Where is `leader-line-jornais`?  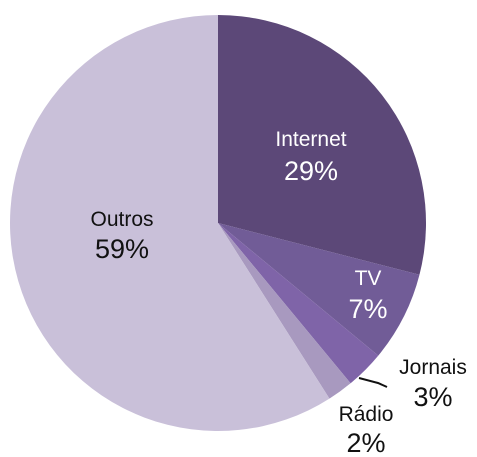 leader-line-jornais is located at coordinates (373, 382).